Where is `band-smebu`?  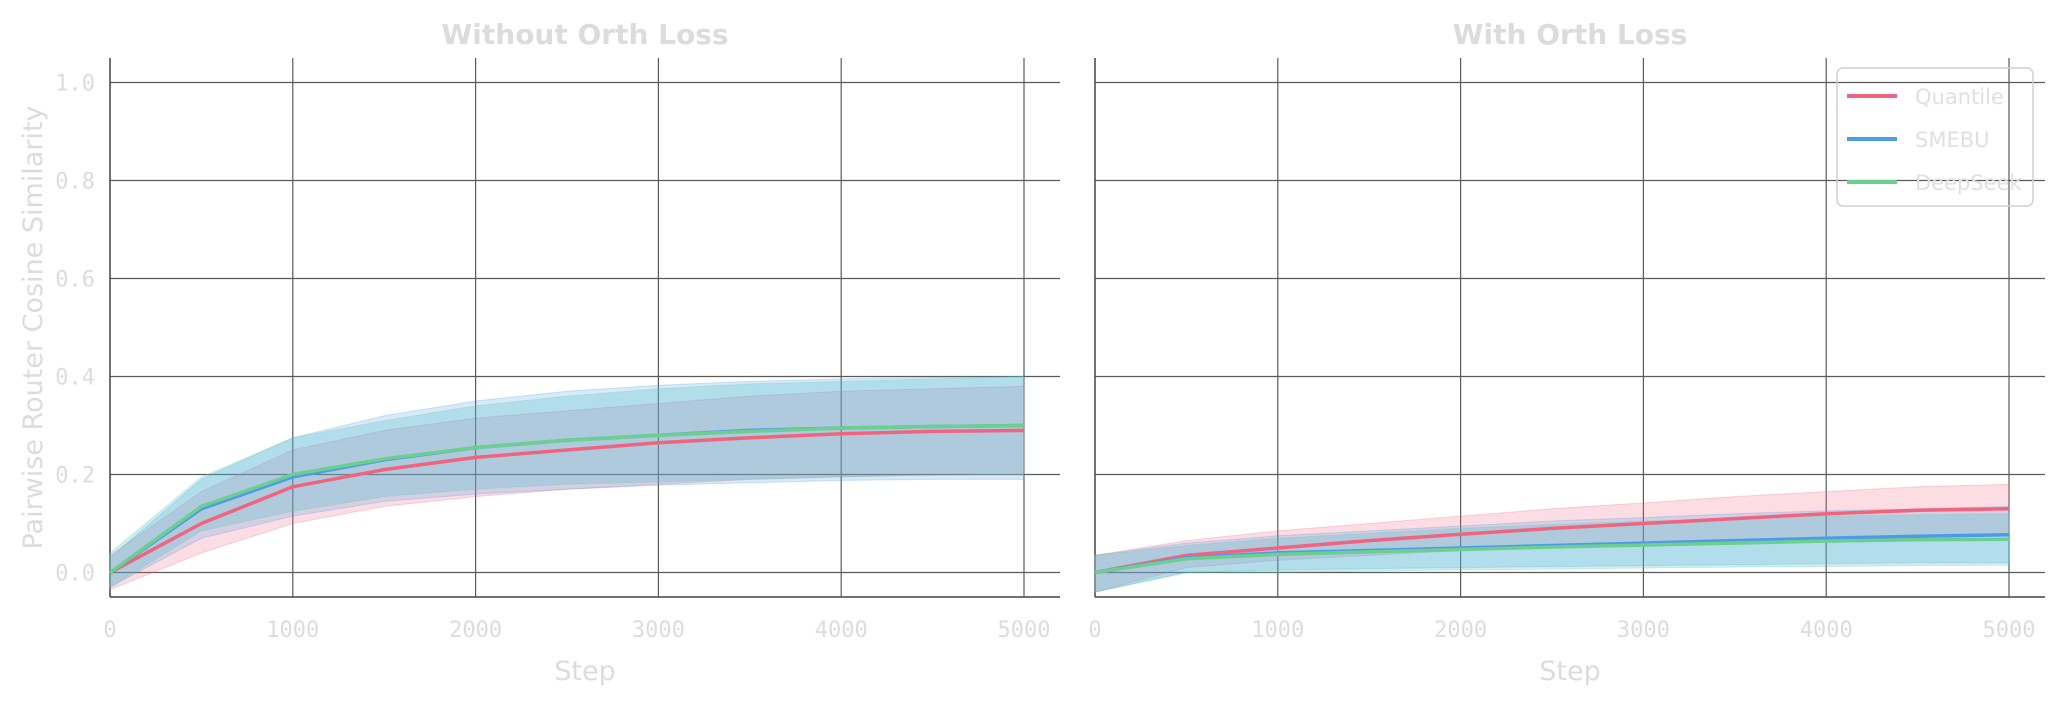 band-smebu is located at coordinates (1552, 549).